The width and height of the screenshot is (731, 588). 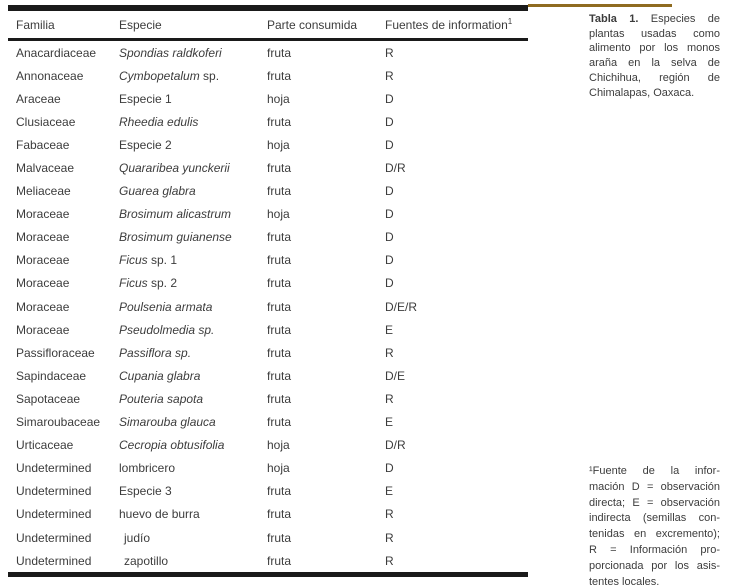 I want to click on cell-especie: Quararibea yunckerii, so click(x=193, y=167).